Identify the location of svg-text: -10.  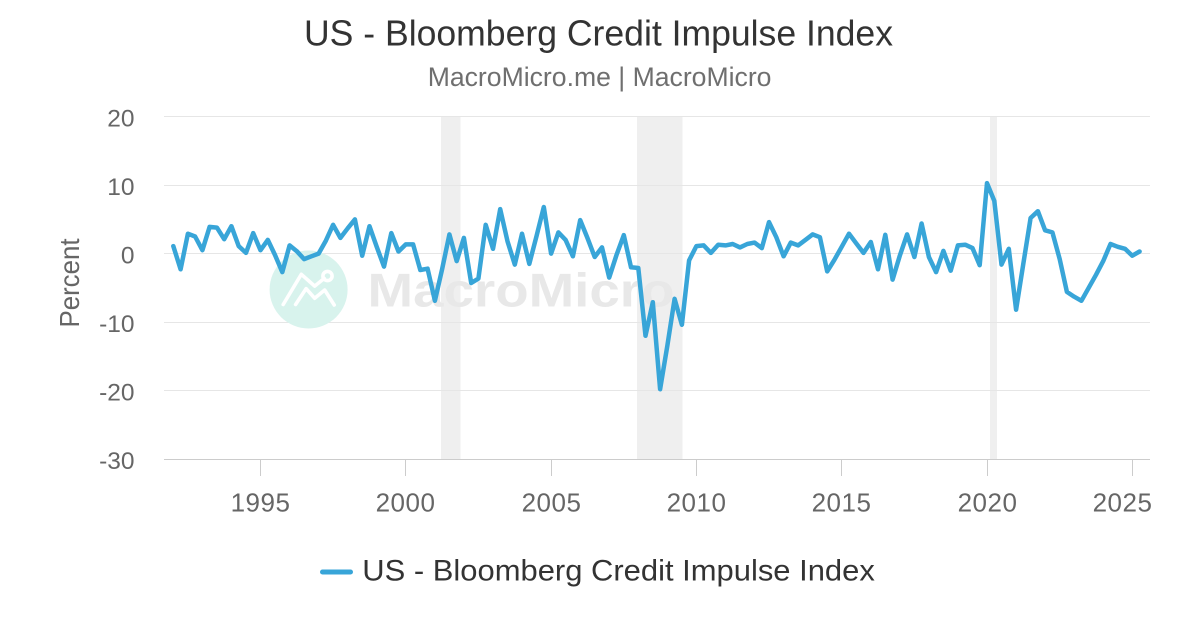
(116, 324).